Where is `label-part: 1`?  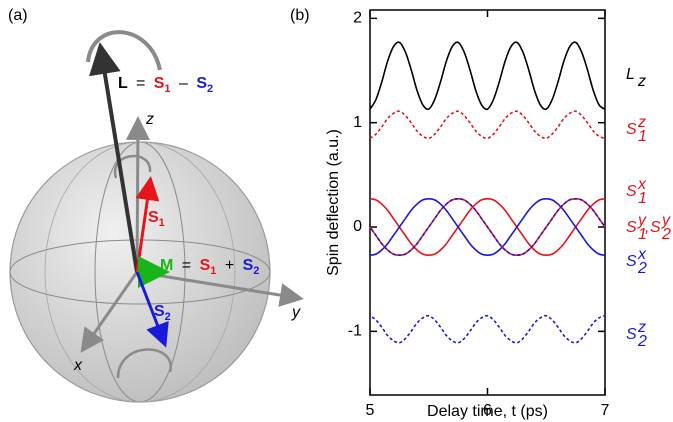
label-part: 1 is located at coordinates (162, 223).